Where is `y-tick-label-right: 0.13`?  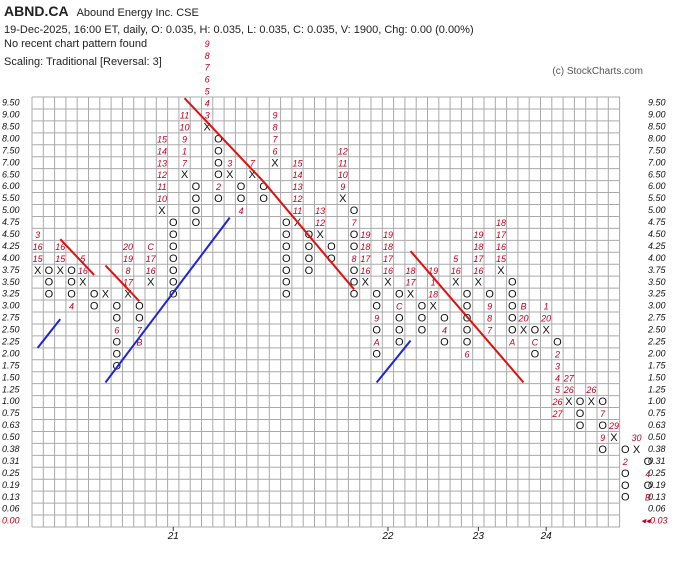
y-tick-label-right: 0.13 is located at coordinates (657, 497).